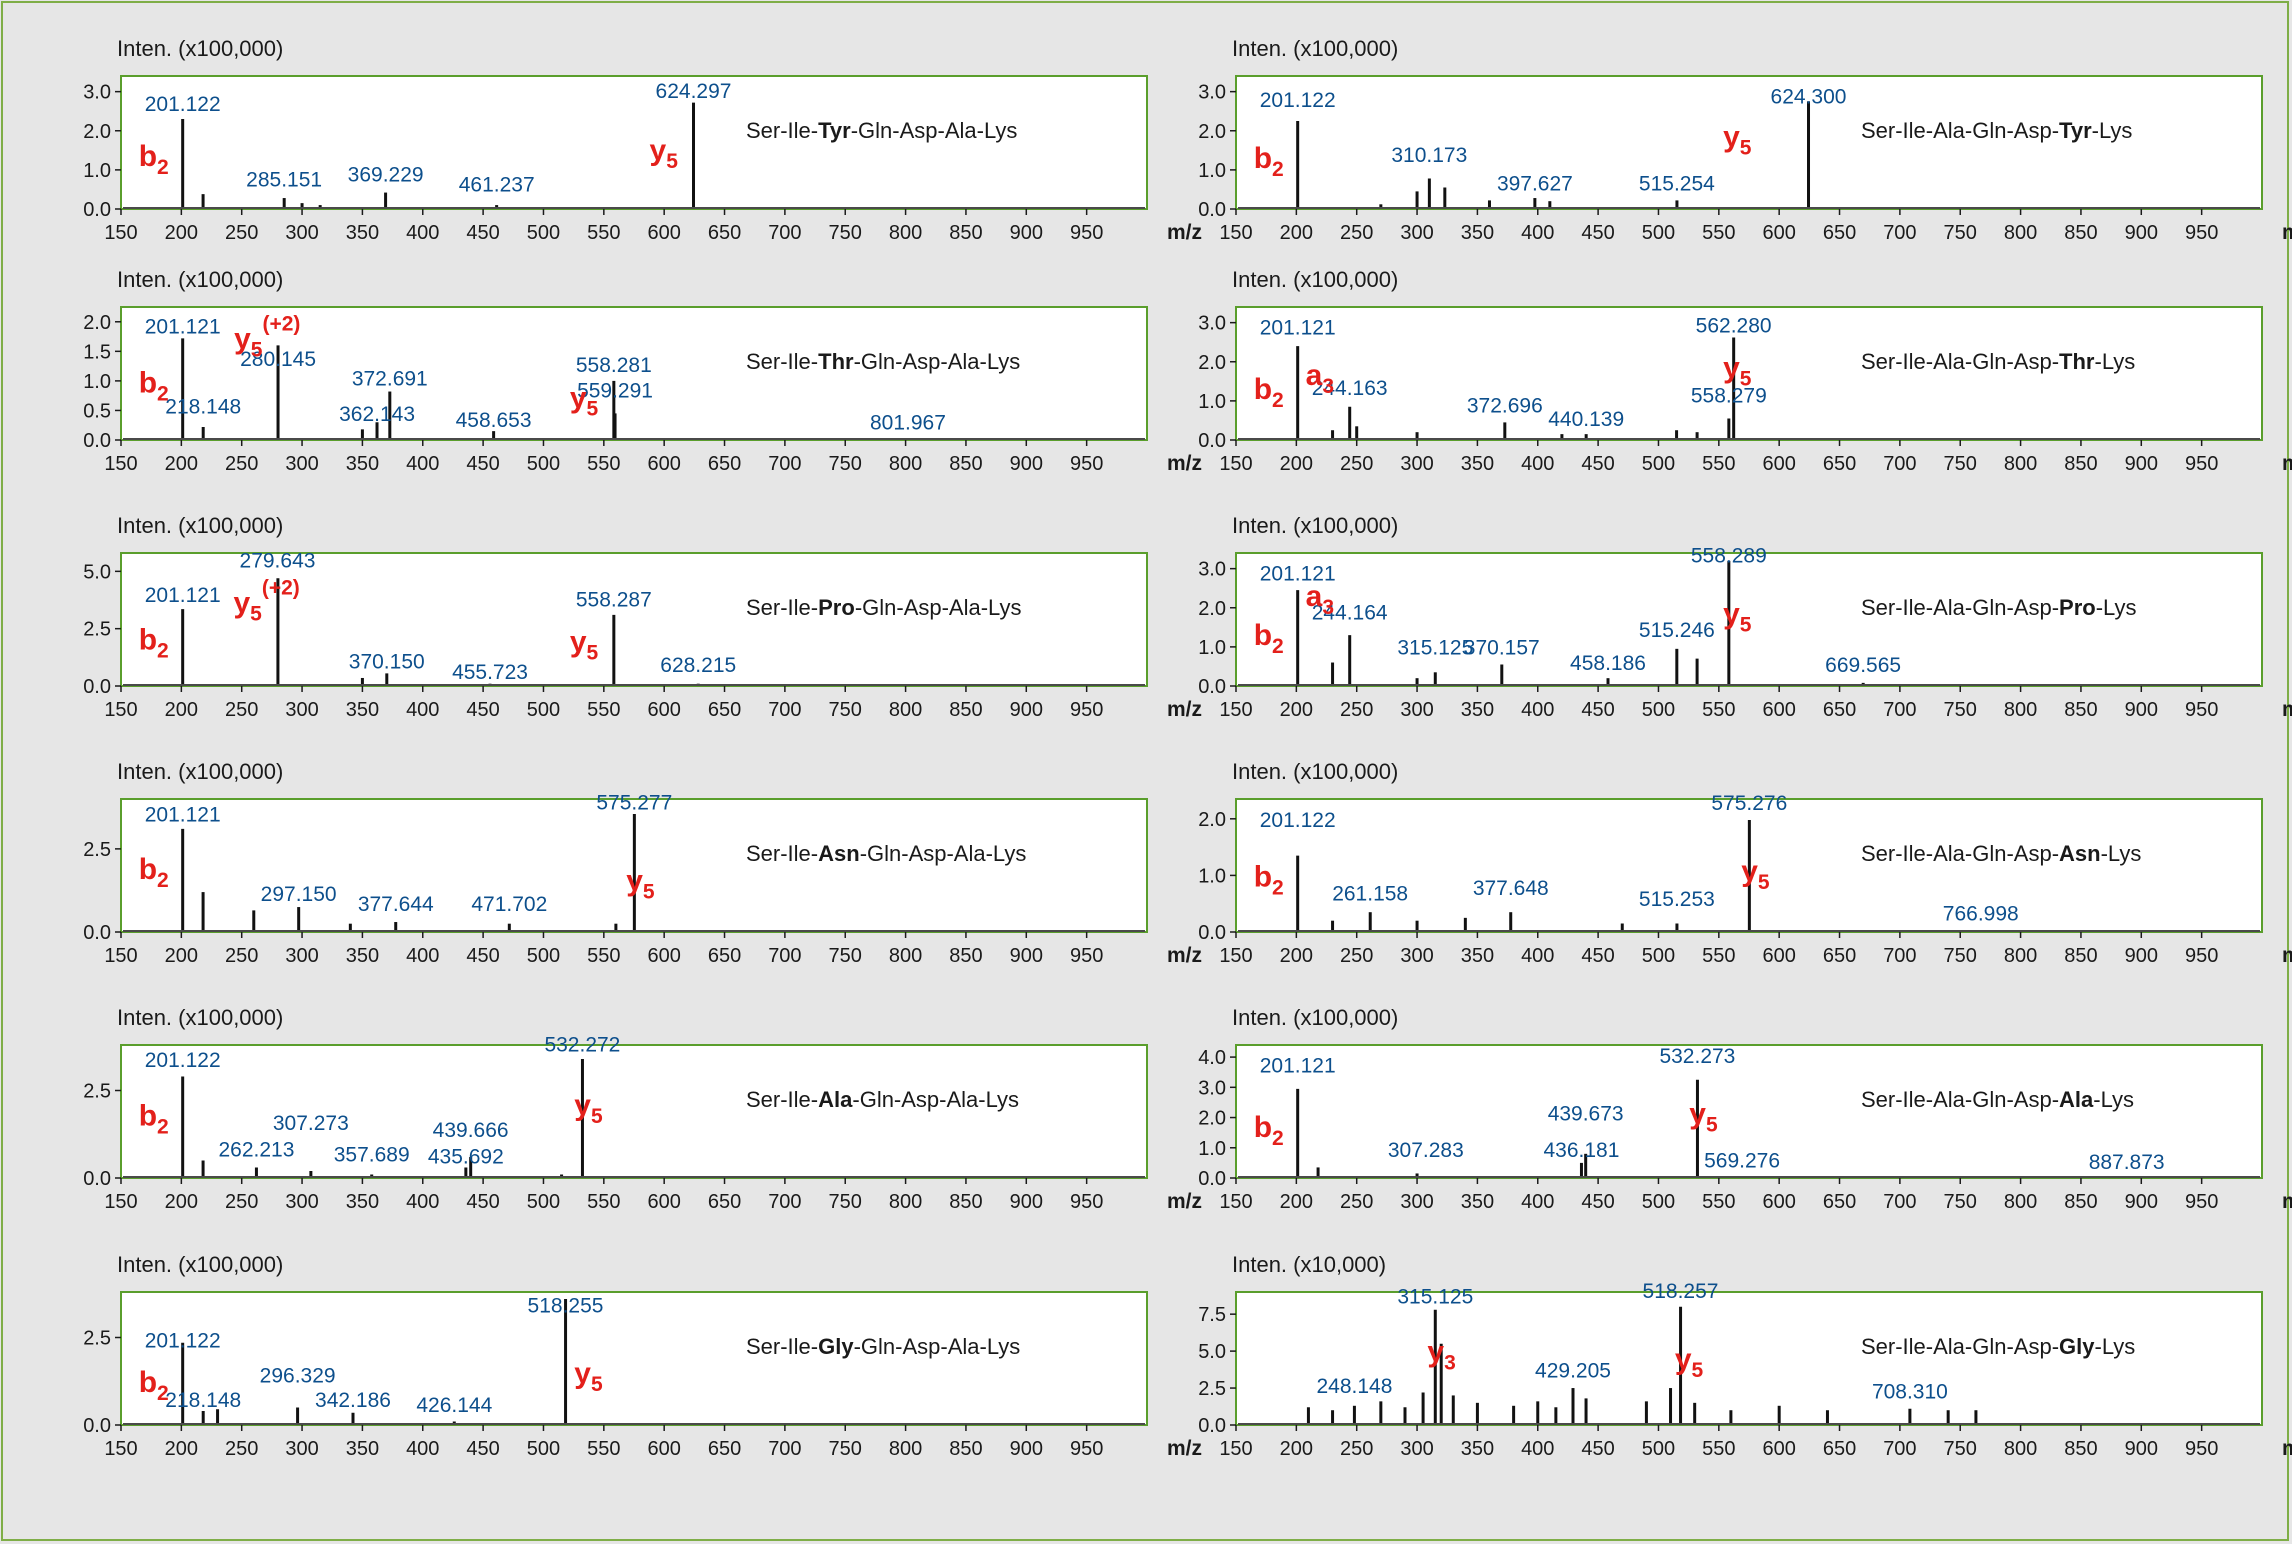 Image resolution: width=2292 pixels, height=1544 pixels. I want to click on peptide-sequence: Ser-Ile-Pro-Gln-Asp-Ala-Lys, so click(883, 607).